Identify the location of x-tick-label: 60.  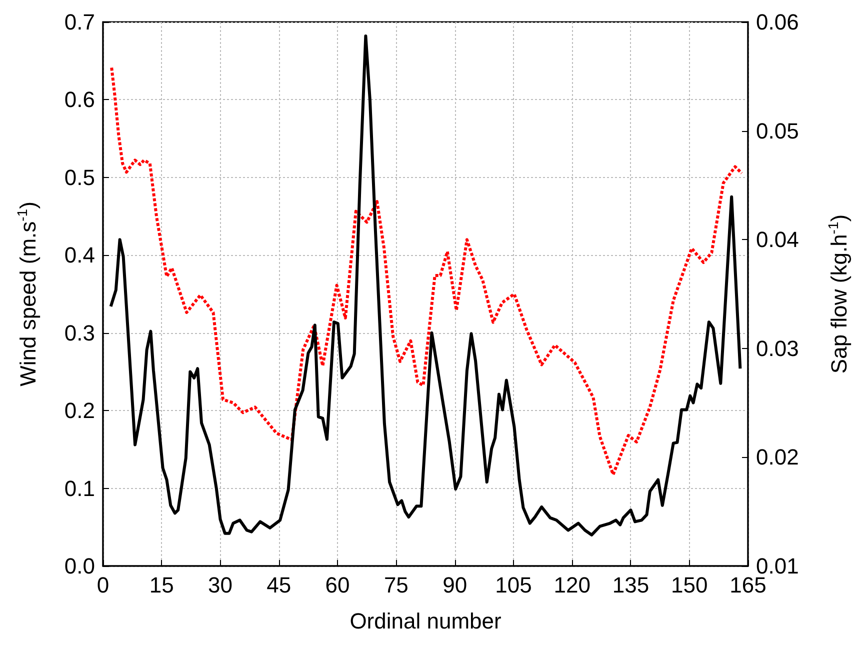
(337, 585).